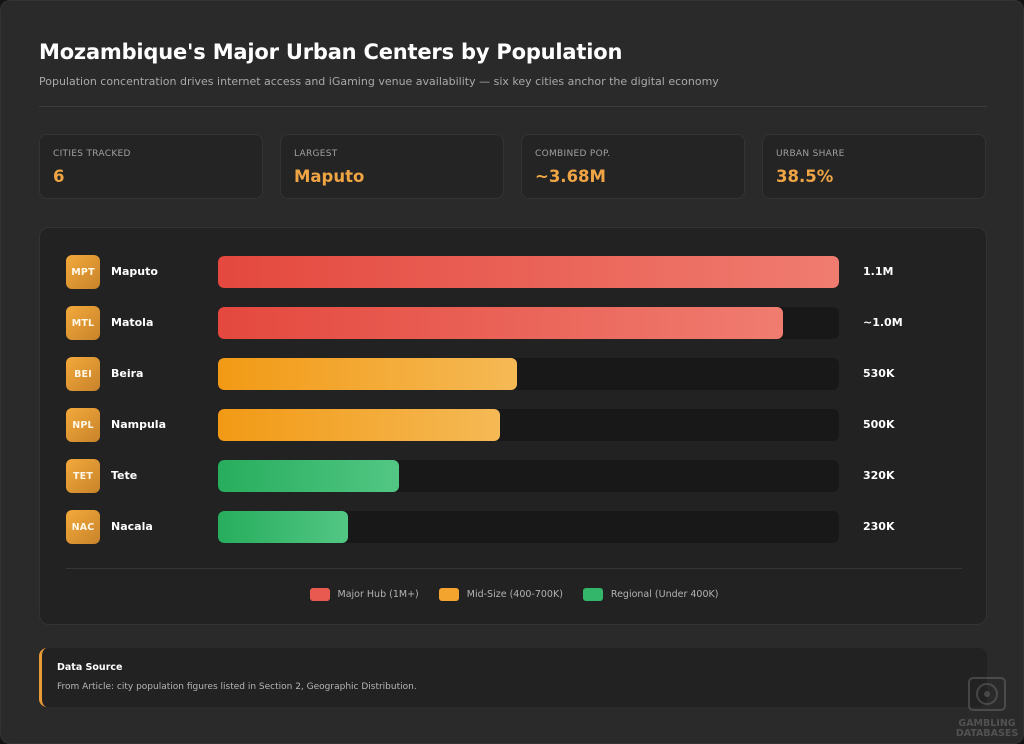 The height and width of the screenshot is (744, 1024). I want to click on city-name-label: Nacala, so click(132, 526).